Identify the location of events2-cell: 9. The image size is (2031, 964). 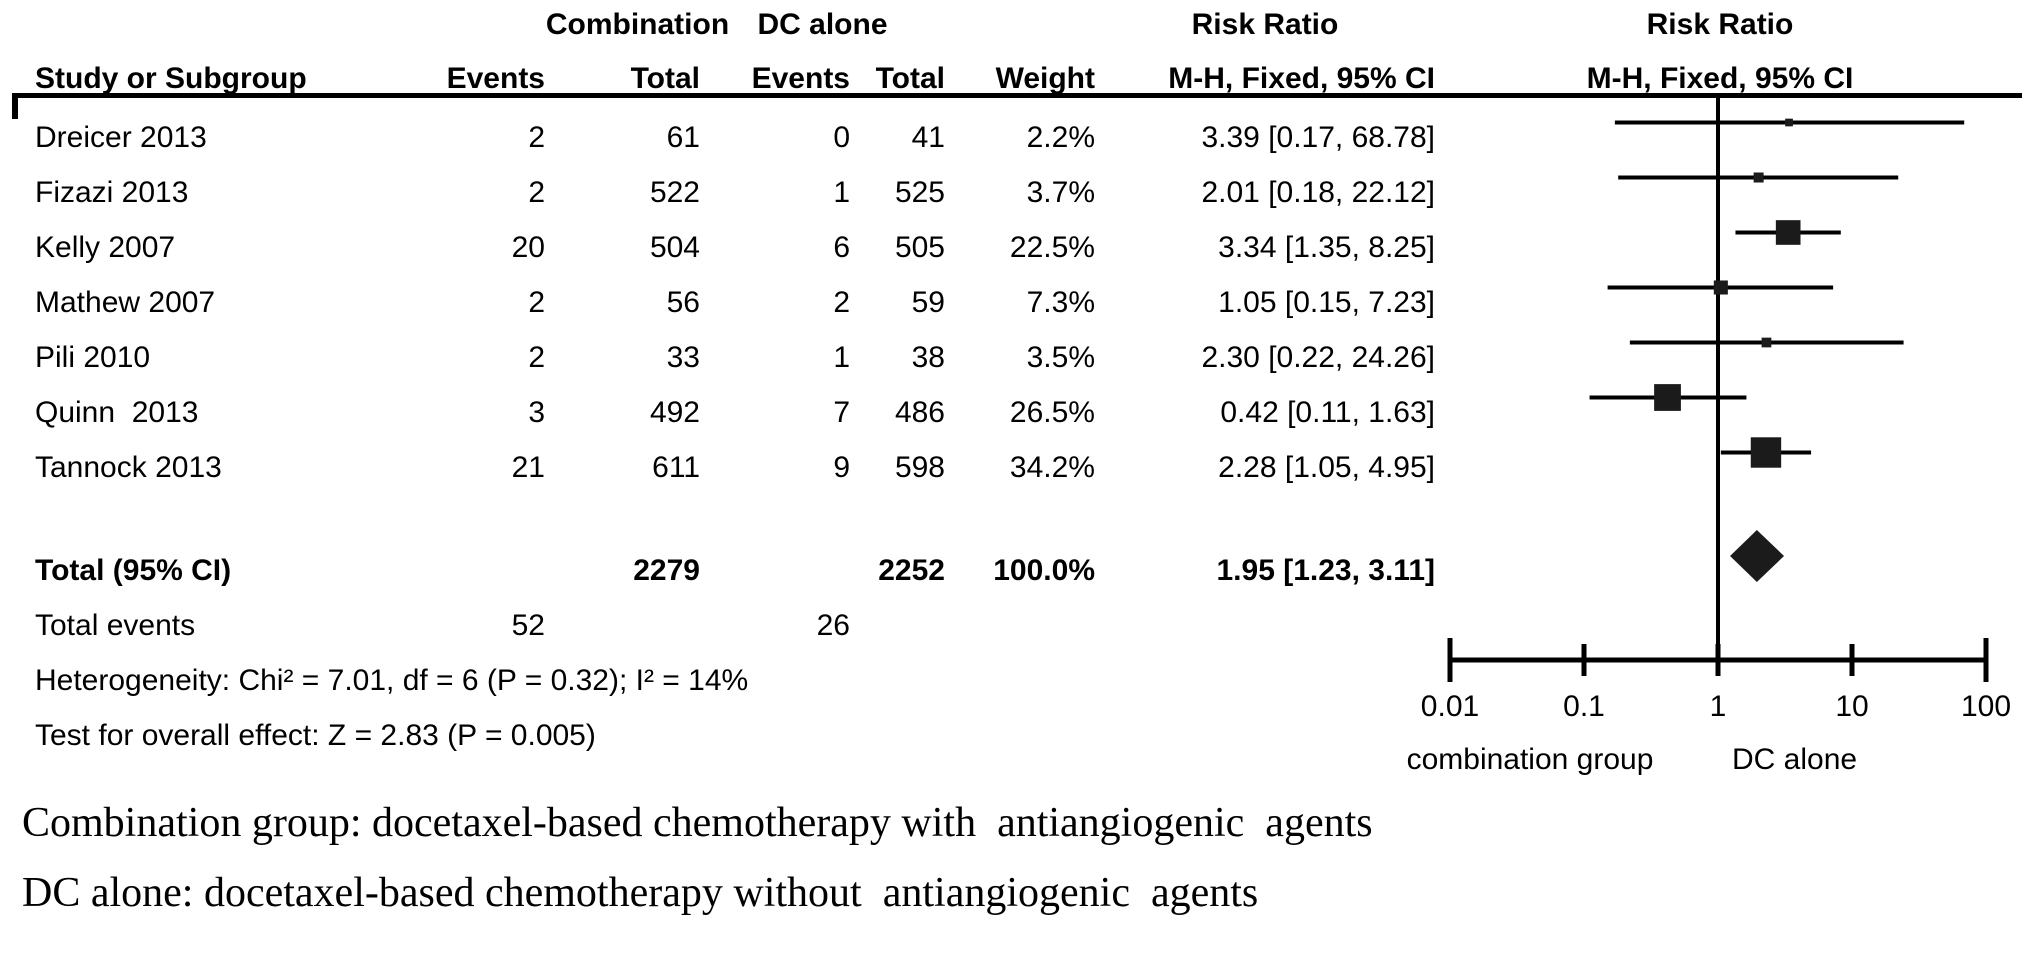
(841, 467).